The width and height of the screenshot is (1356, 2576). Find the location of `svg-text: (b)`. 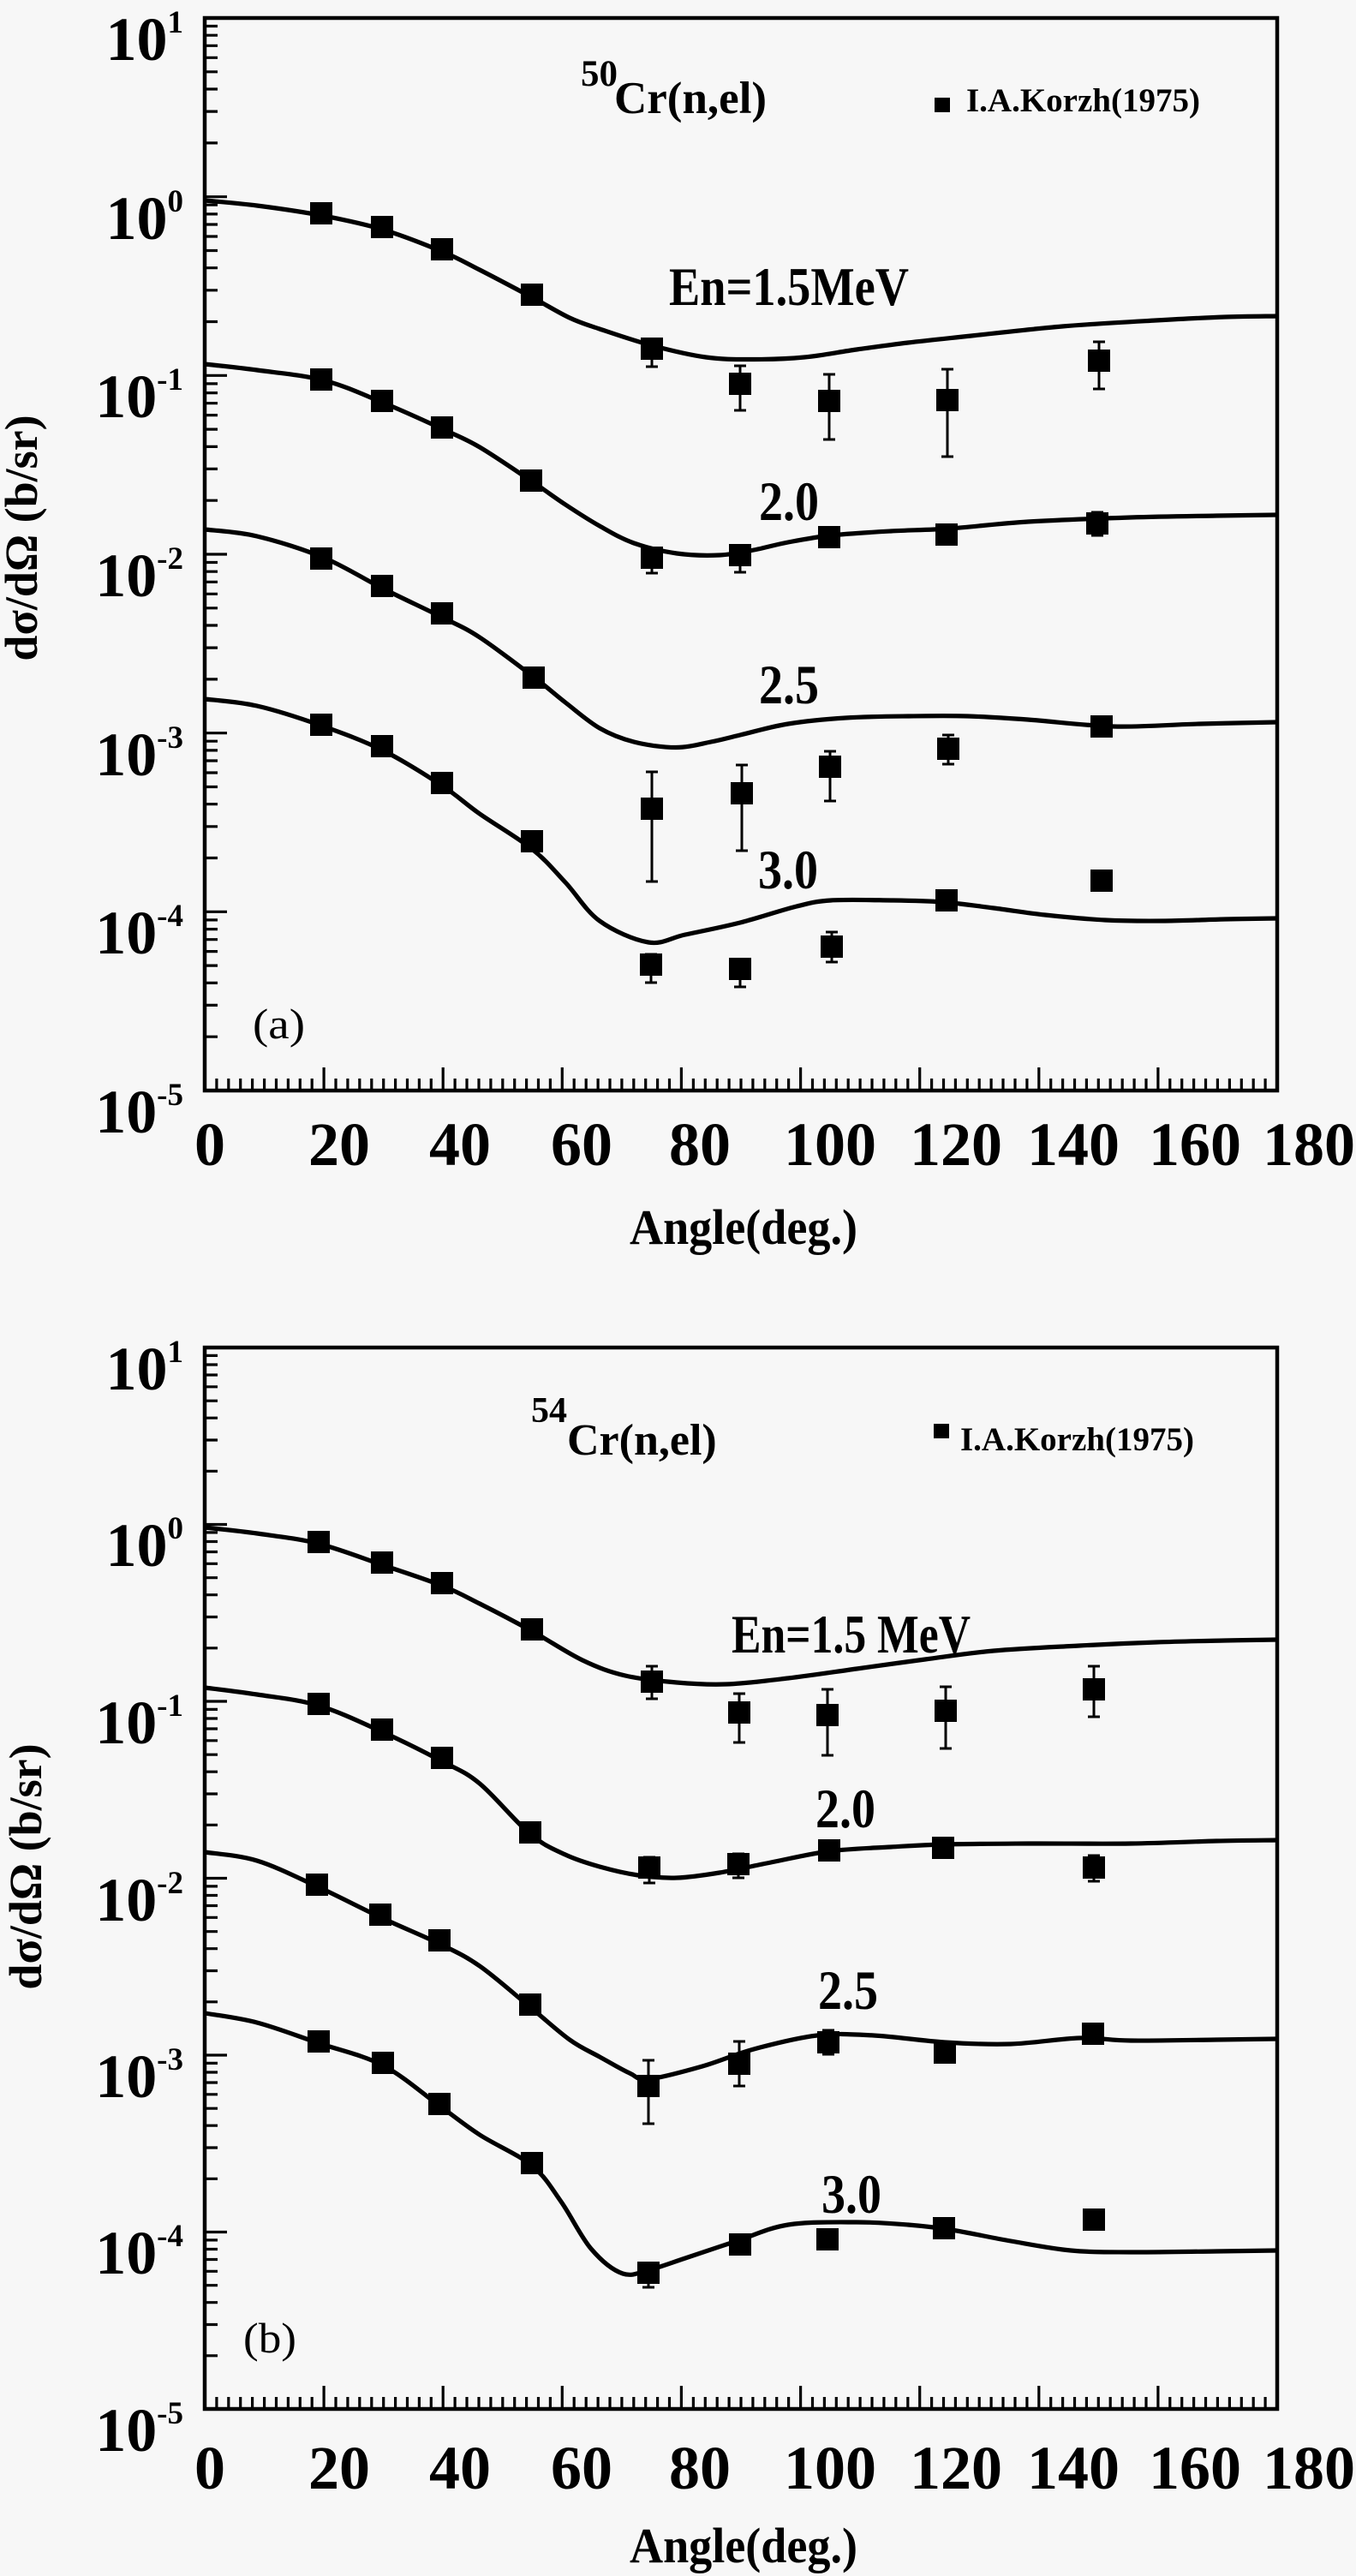

svg-text: (b) is located at coordinates (269, 2338).